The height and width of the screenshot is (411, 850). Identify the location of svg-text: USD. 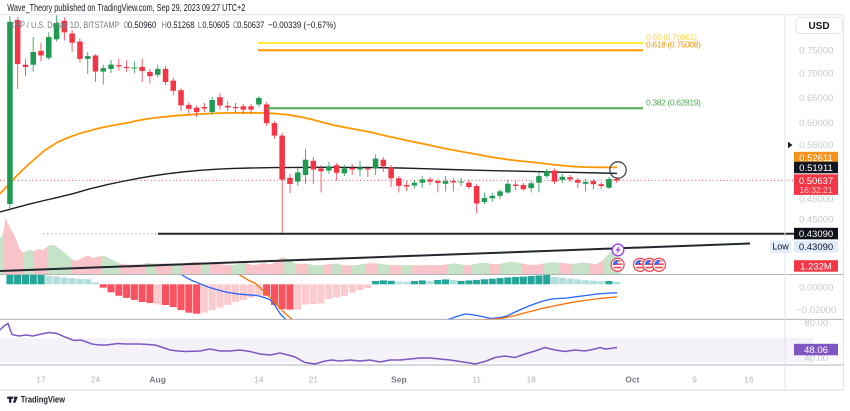
(818, 26).